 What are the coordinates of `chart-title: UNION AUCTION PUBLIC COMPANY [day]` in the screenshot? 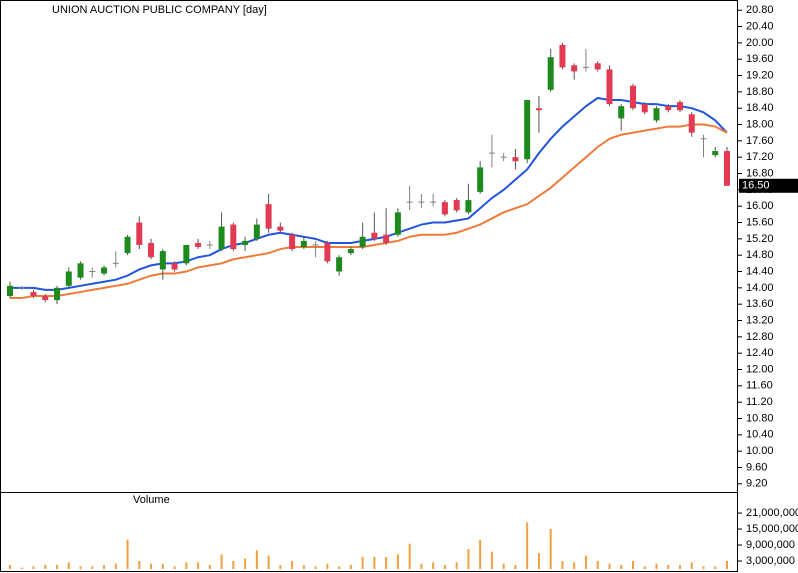 It's located at (159, 10).